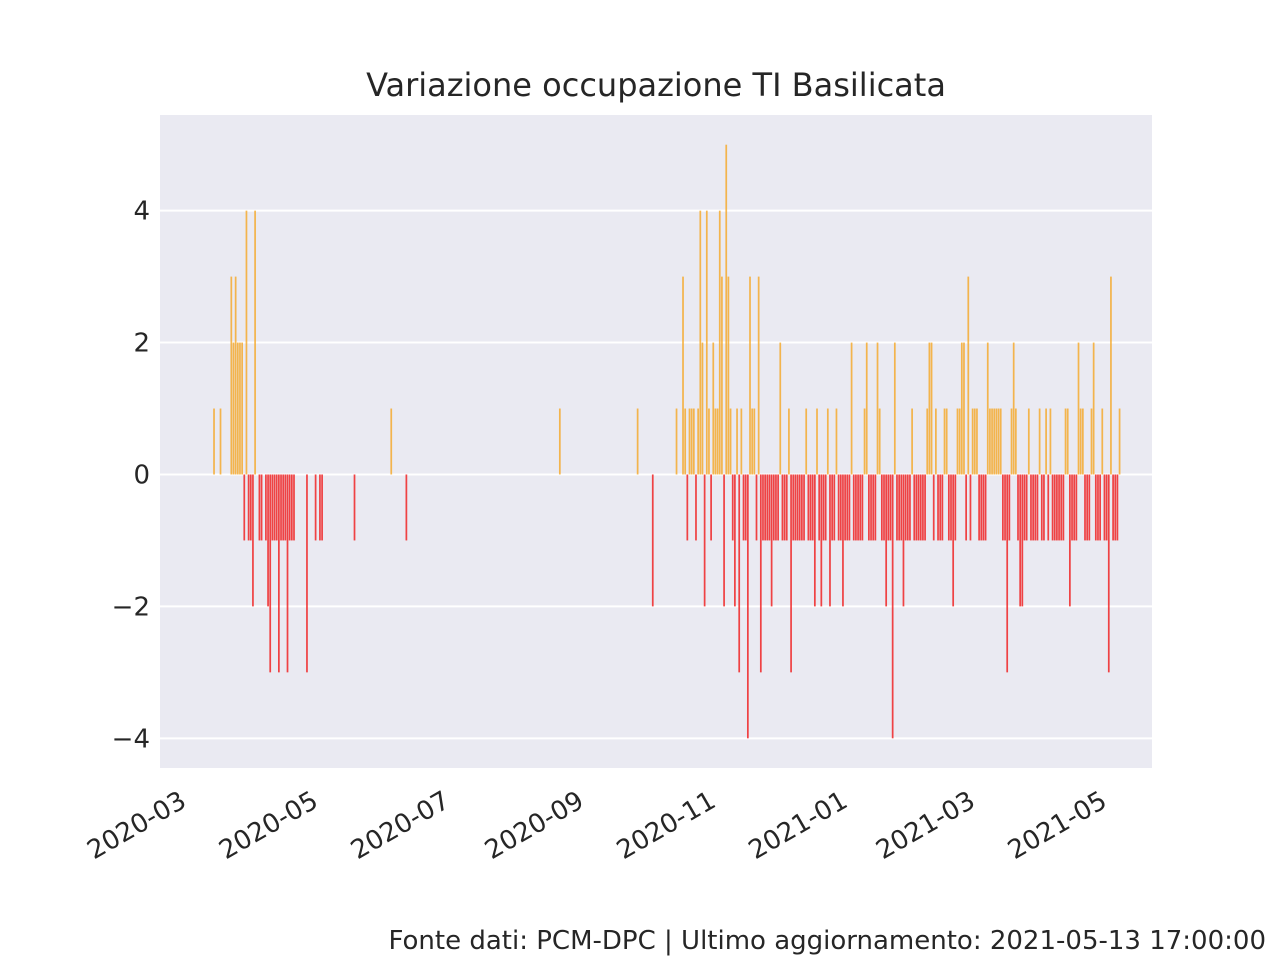 Image resolution: width=1280 pixels, height=960 pixels. Describe the element at coordinates (131, 607) in the screenshot. I see `y-tick-label: −2` at that location.